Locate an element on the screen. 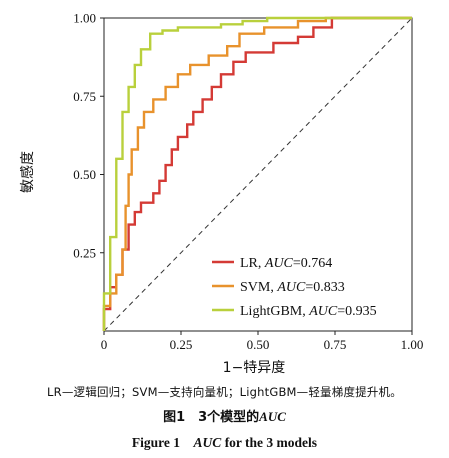 Image resolution: width=449 pixels, height=458 pixels. legend-label-lr: LR, AUC=0.764 is located at coordinates (286, 263).